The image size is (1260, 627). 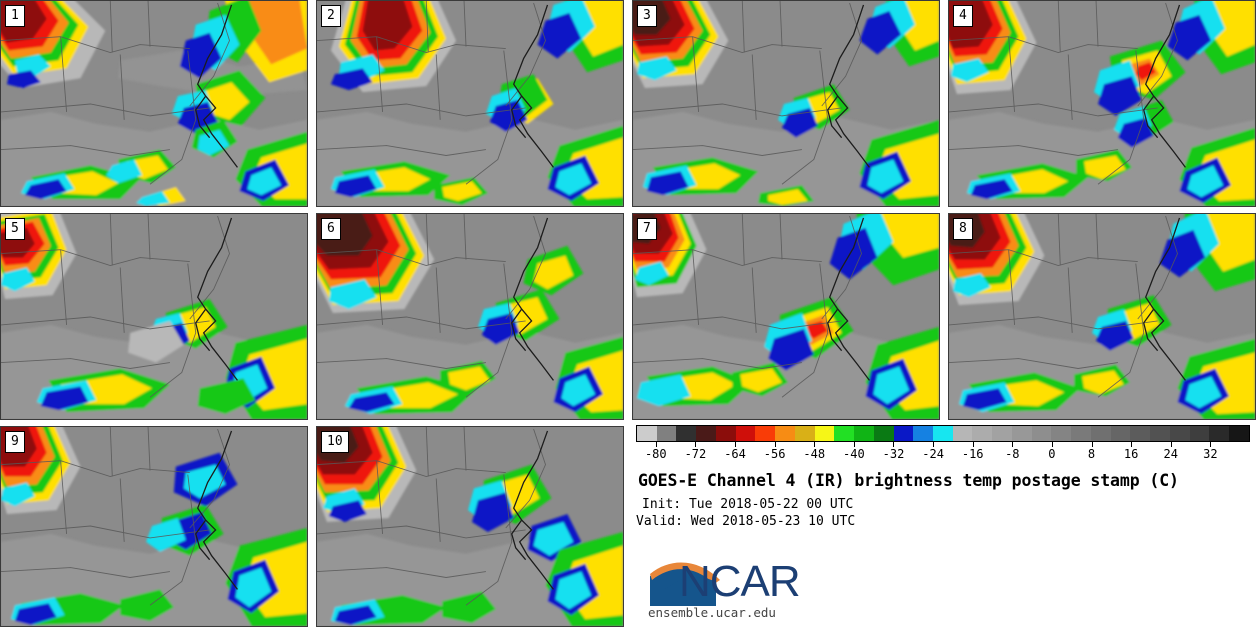 What do you see at coordinates (695, 454) in the screenshot?
I see `colorbar-tick-label: -72` at bounding box center [695, 454].